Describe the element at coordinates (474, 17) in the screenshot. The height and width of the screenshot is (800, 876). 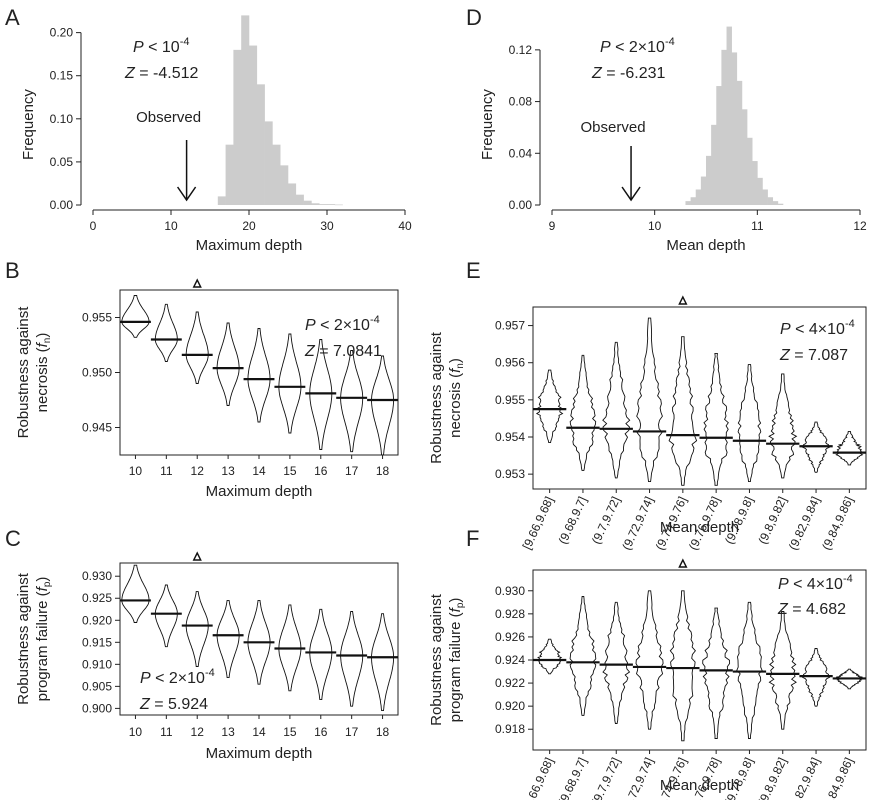
I see `panel-label: D` at that location.